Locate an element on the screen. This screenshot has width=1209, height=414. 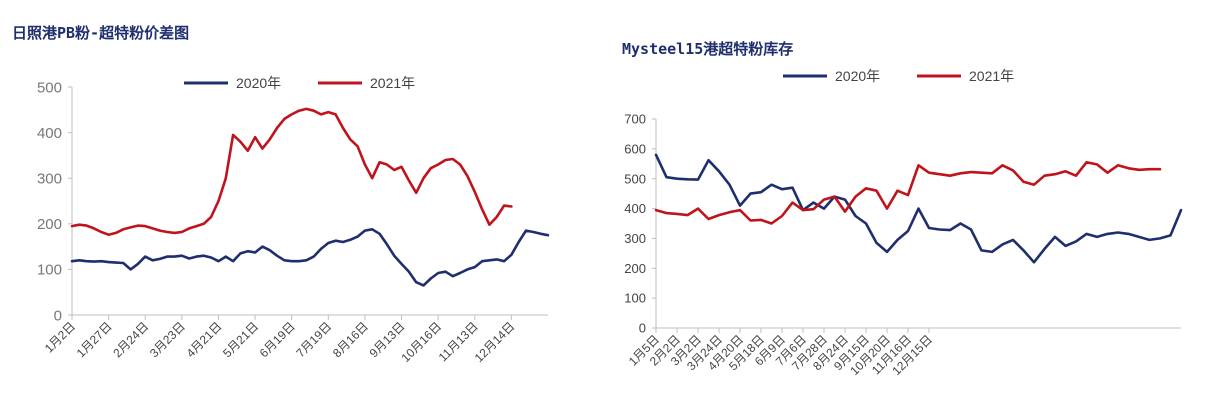
x-tick-label: 5月21日 is located at coordinates (240, 339).